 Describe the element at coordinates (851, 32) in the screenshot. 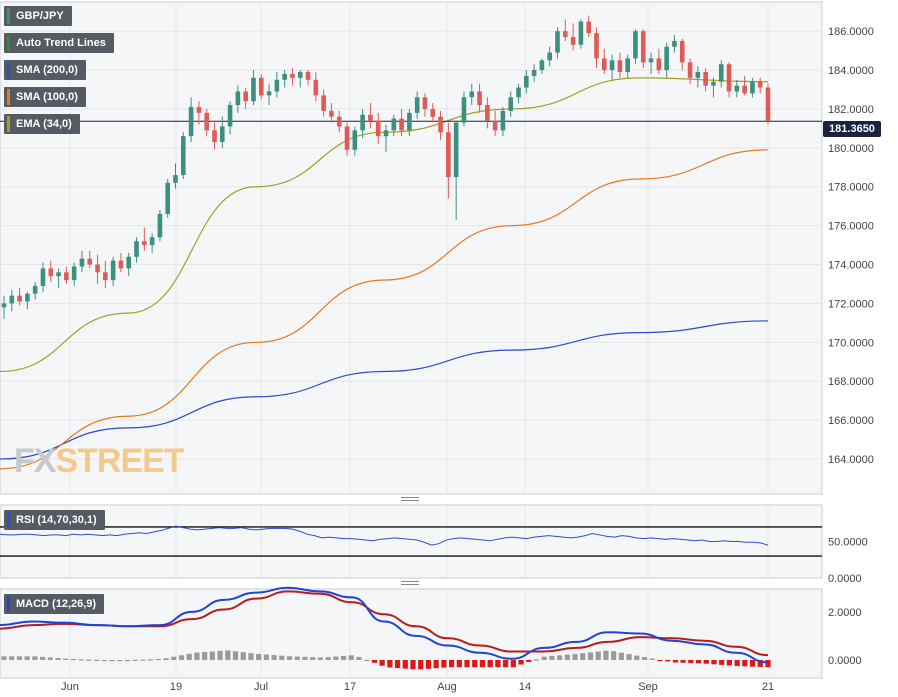

I see `price-tick-label: 186.0000` at that location.